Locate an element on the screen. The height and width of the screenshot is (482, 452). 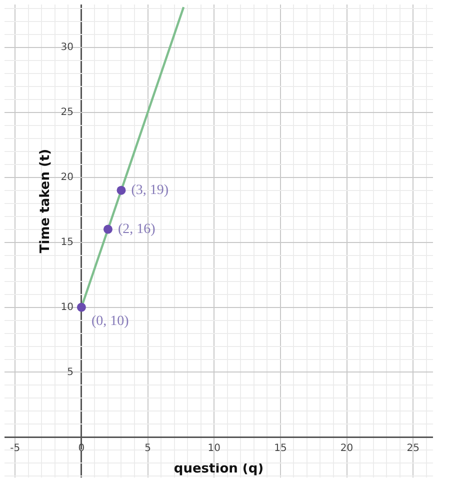
x-tick-label: 25 is located at coordinates (413, 448).